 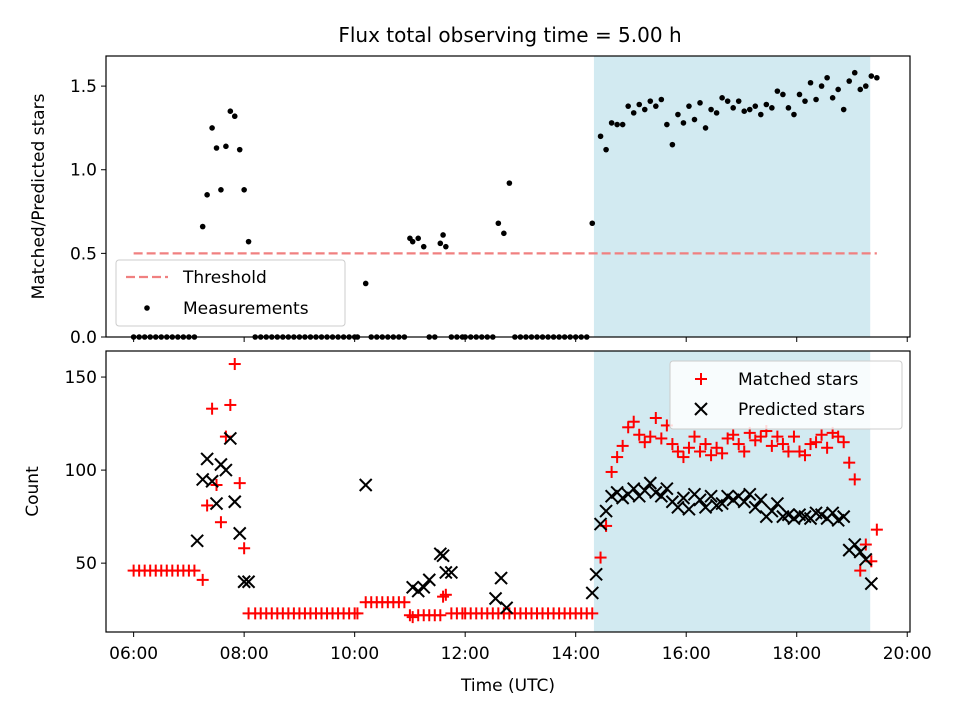 What do you see at coordinates (907, 654) in the screenshot?
I see `x-tick-label: 20:00` at bounding box center [907, 654].